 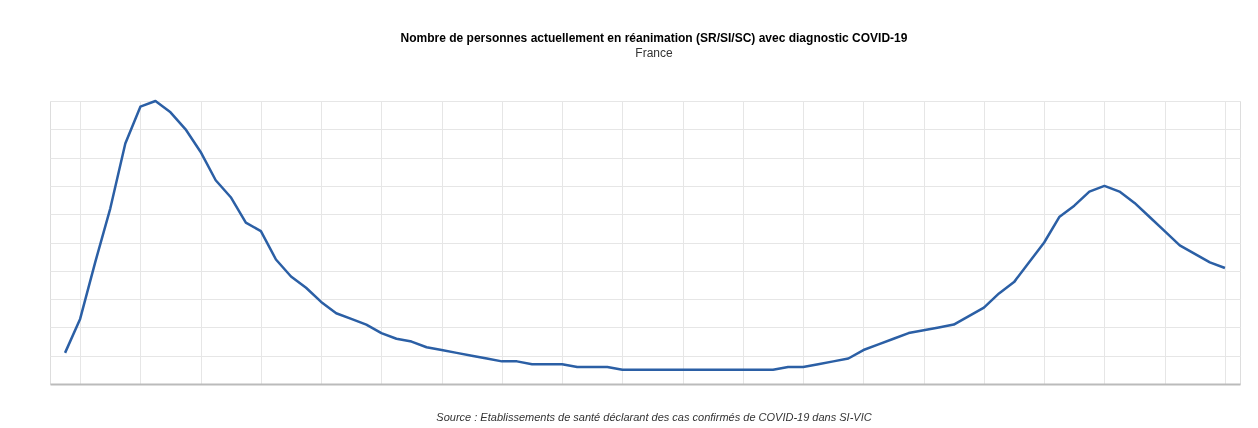 I want to click on source-note: Source : Etablissements de santé déclarant des cas confirmés de COVID-19 dans SI-VIC, so click(x=654, y=417).